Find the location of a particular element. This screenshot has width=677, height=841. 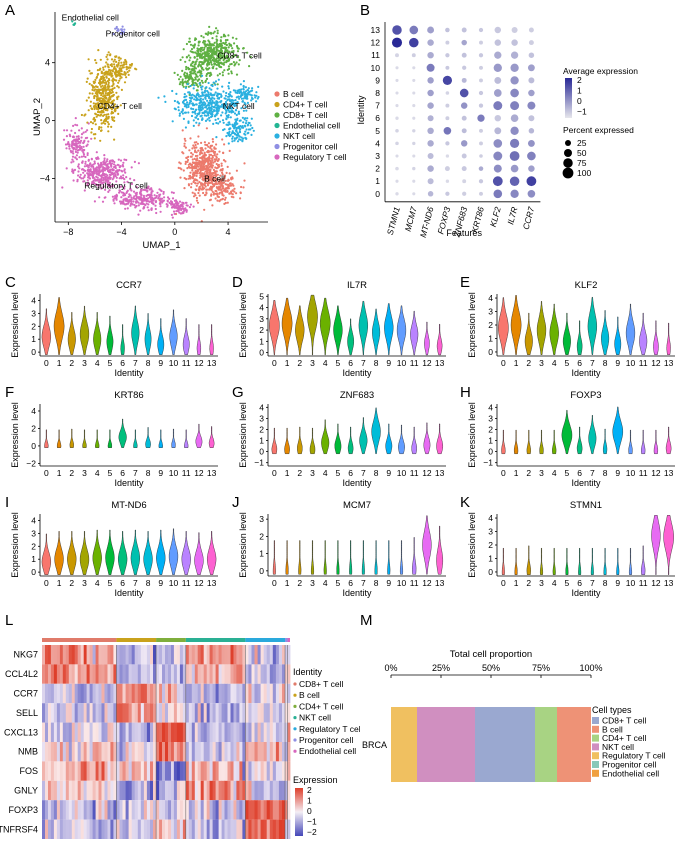

dotplot-color-legend-title: Average expression is located at coordinates (600, 71).